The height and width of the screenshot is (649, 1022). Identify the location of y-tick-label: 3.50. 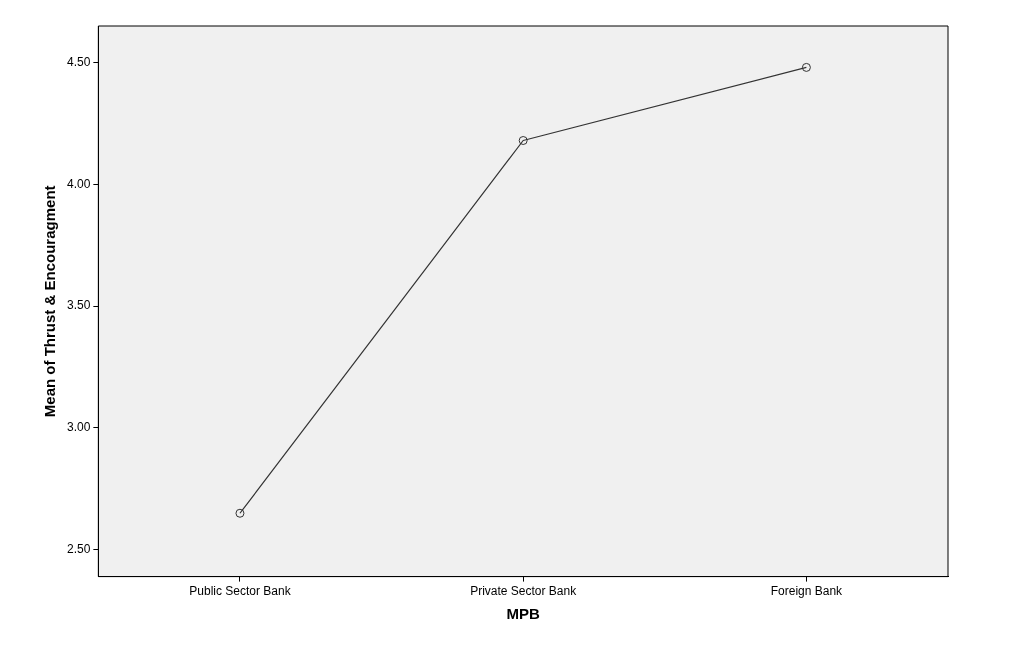
(79, 305).